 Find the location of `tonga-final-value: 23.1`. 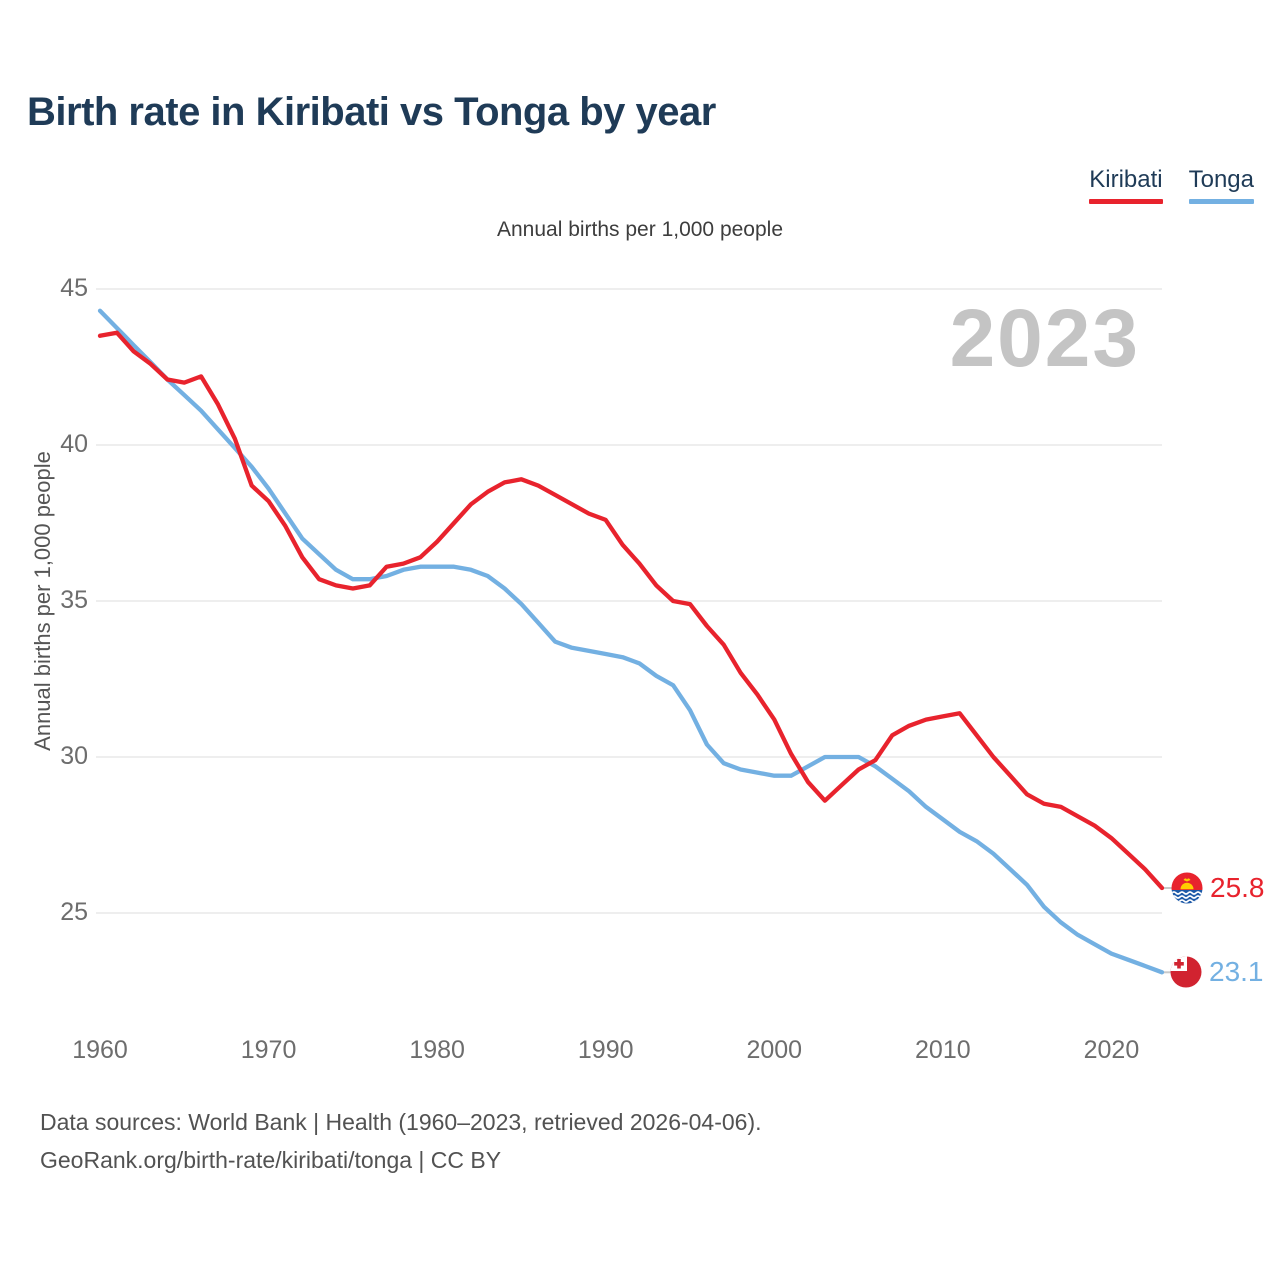

tonga-final-value: 23.1 is located at coordinates (1236, 972).